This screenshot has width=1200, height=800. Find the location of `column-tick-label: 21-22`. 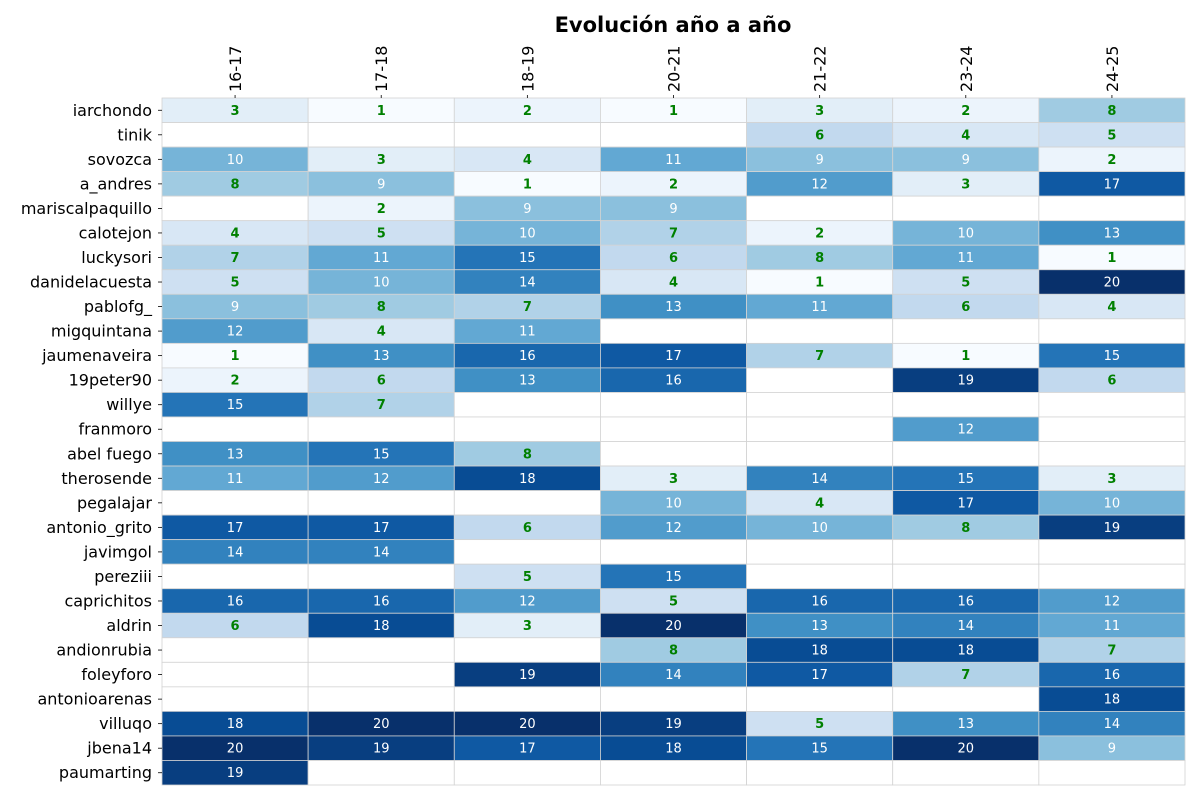

column-tick-label: 21-22 is located at coordinates (820, 69).